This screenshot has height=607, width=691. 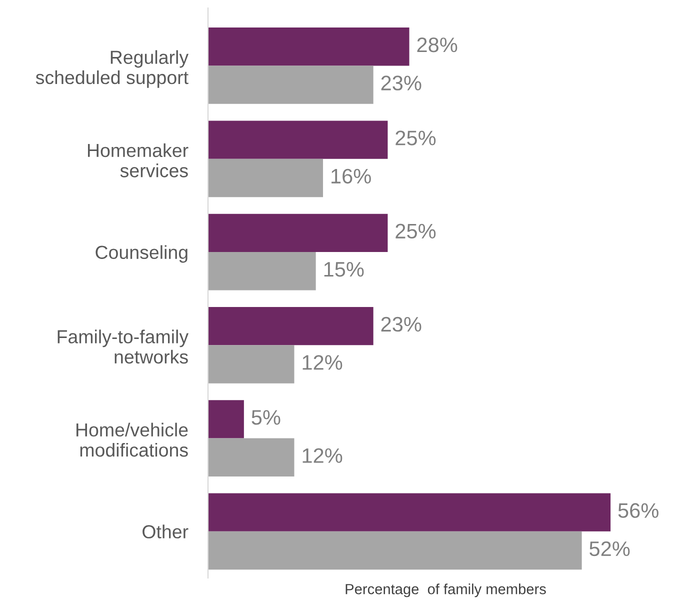 What do you see at coordinates (638, 510) in the screenshot?
I see `data-label: 56%` at bounding box center [638, 510].